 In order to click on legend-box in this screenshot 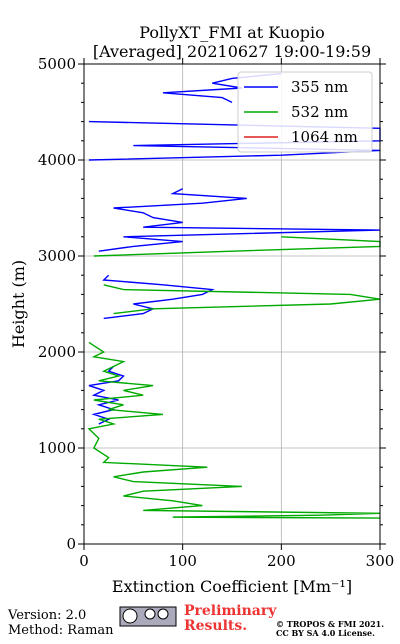, I will do `click(305, 112)`.